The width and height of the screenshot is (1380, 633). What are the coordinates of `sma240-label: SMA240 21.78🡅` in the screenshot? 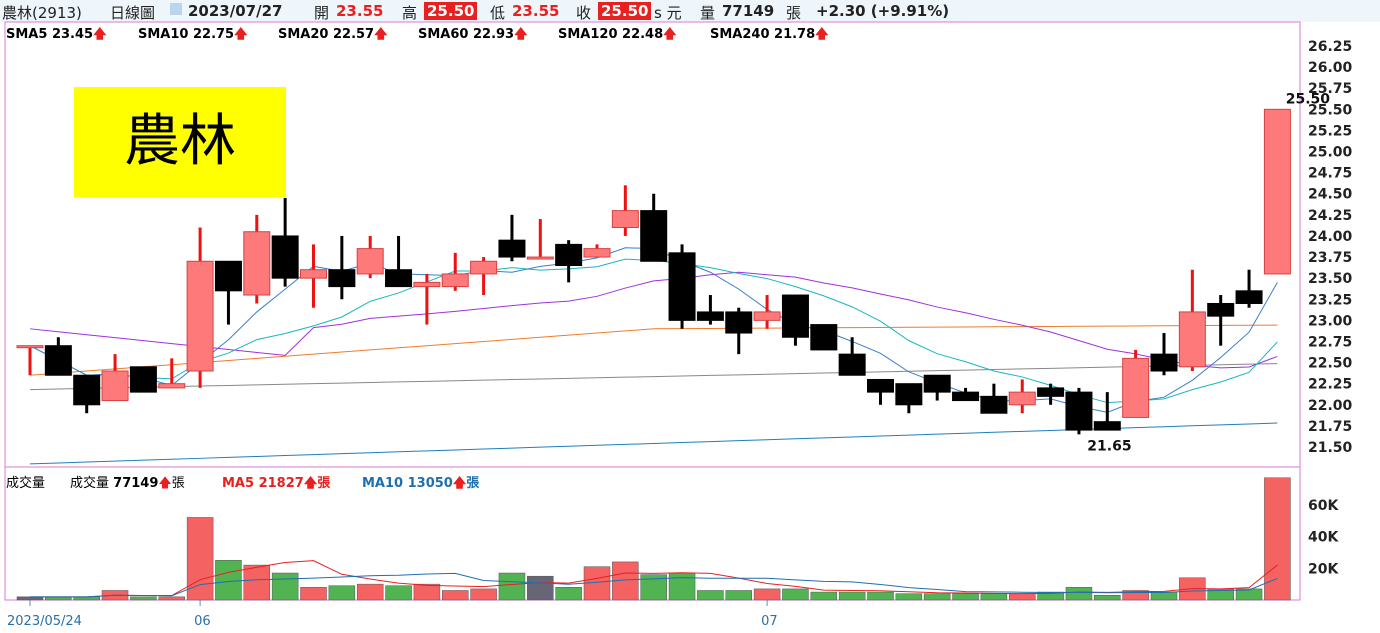 It's located at (769, 36).